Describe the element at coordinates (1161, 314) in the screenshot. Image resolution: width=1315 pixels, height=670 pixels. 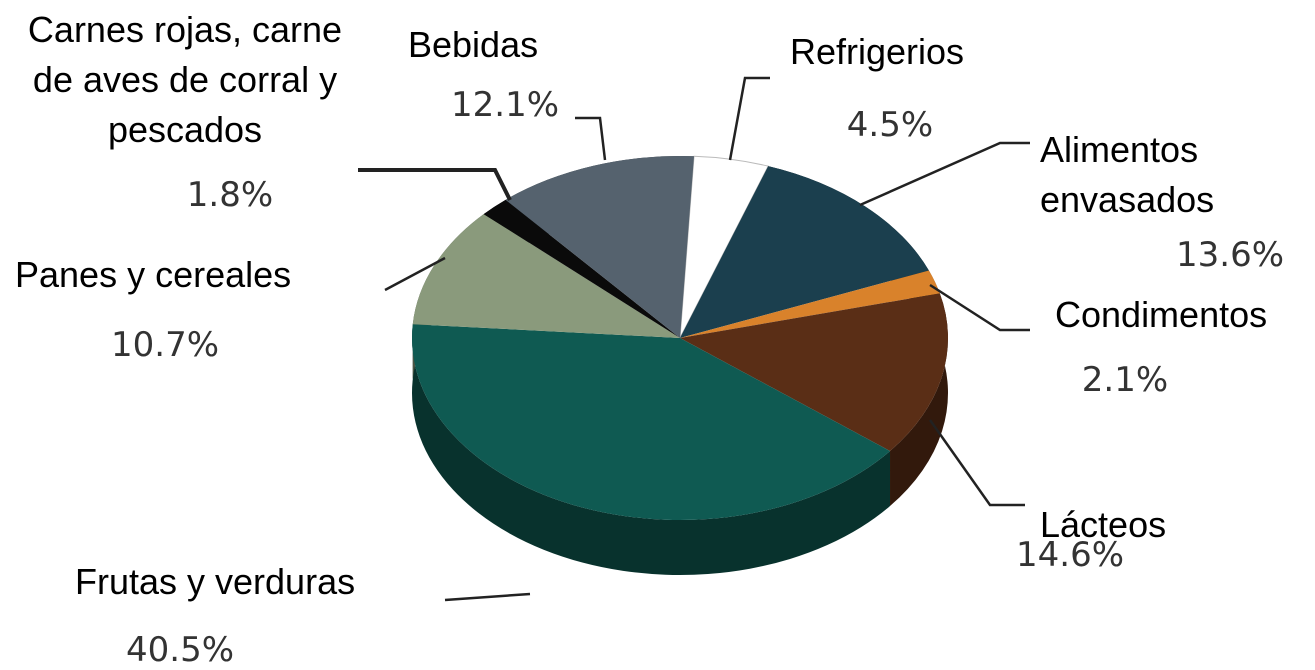
I see `slice-label: Condimentos` at that location.